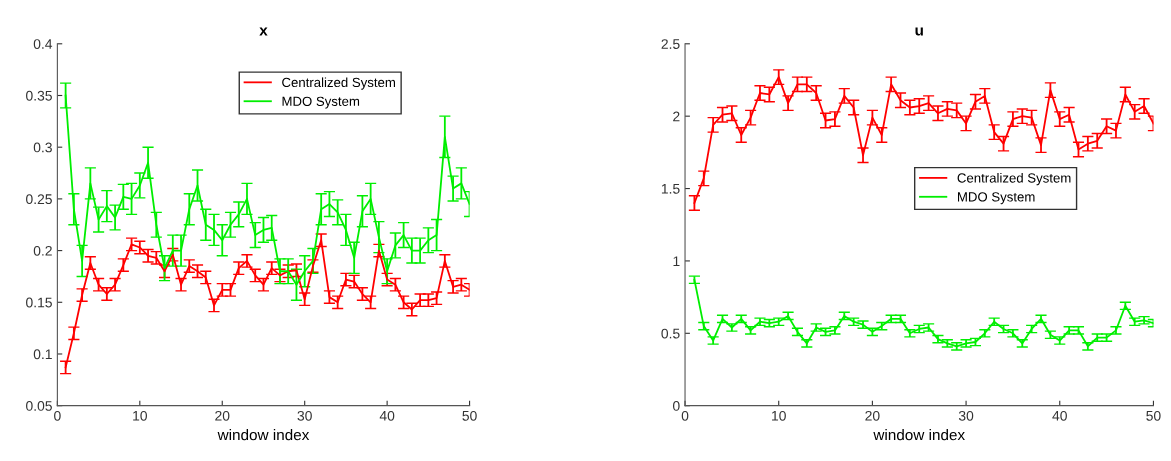 The image size is (1171, 461). Describe the element at coordinates (676, 116) in the screenshot. I see `y-tick-label: 2` at that location.